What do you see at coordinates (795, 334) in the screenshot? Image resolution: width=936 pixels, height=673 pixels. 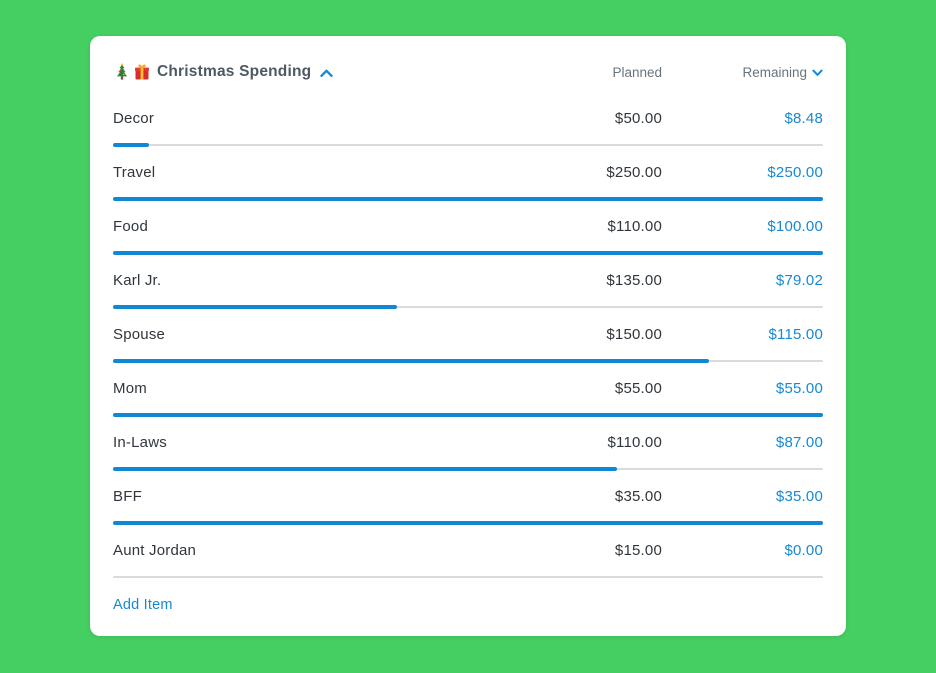 I see `item-remaining-amount: $115.00` at bounding box center [795, 334].